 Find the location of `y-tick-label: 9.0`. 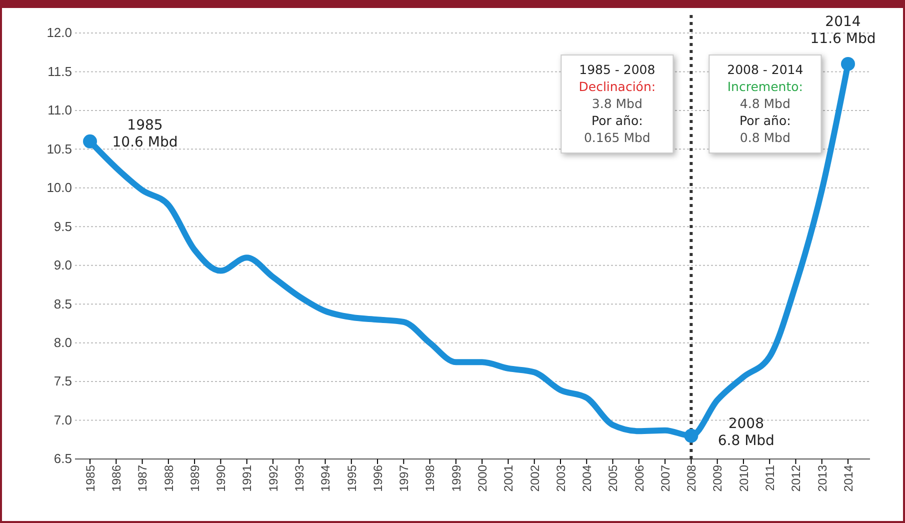

y-tick-label: 9.0 is located at coordinates (63, 265).